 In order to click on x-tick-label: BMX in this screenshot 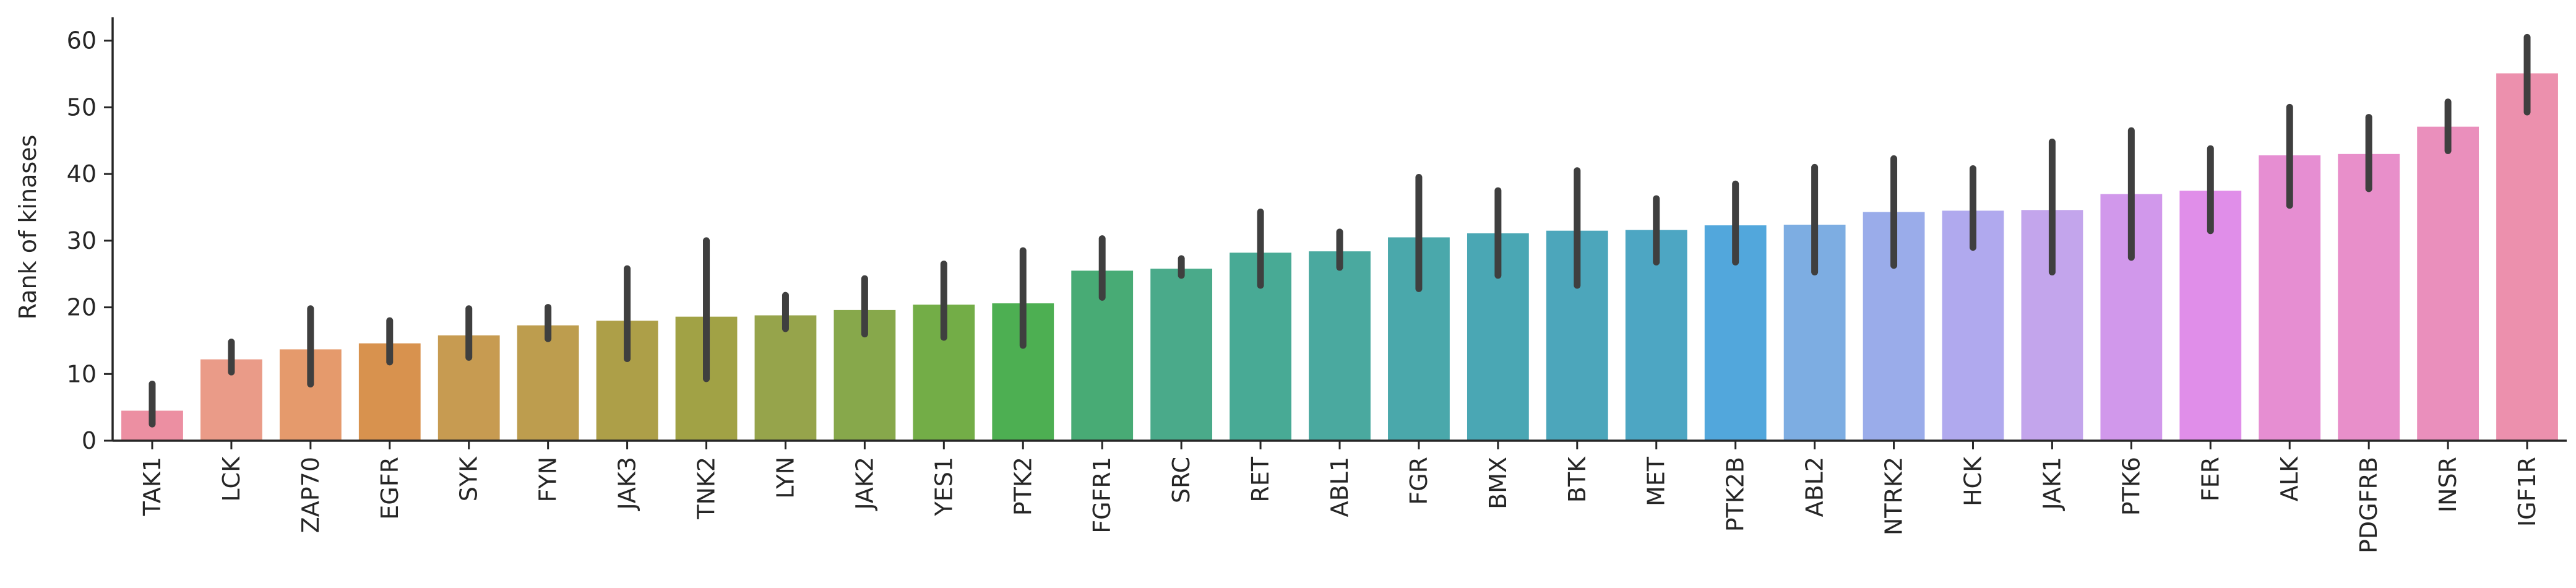, I will do `click(1498, 483)`.